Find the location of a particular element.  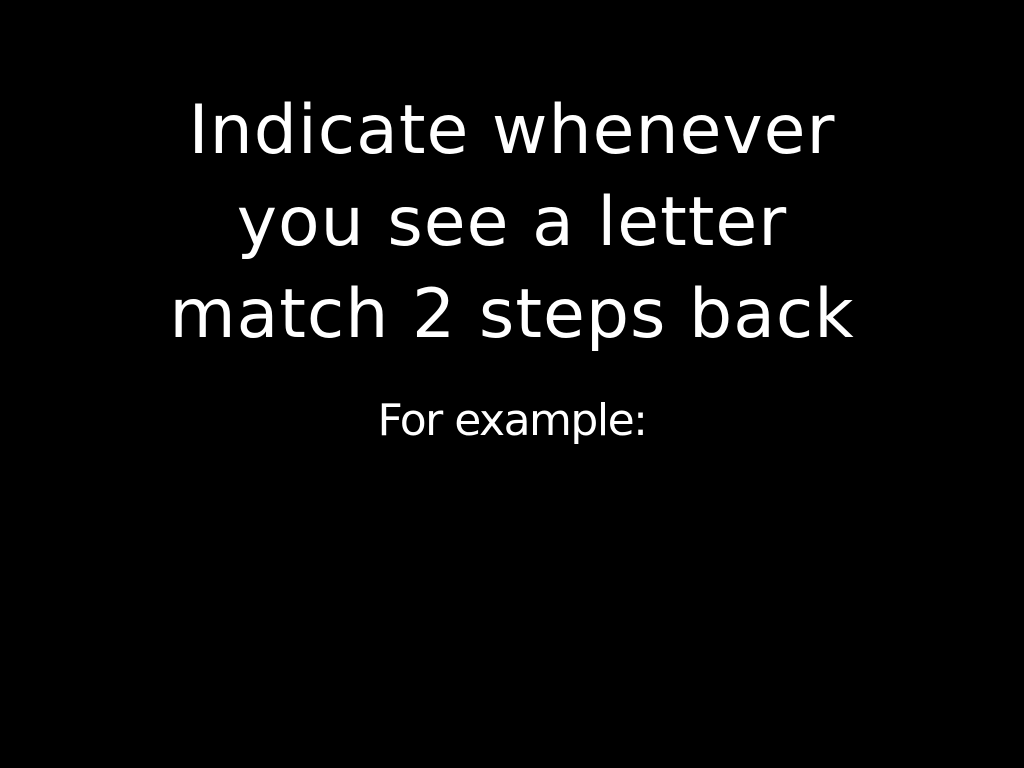

instruction-line-3: match 2 steps back is located at coordinates (512, 314).